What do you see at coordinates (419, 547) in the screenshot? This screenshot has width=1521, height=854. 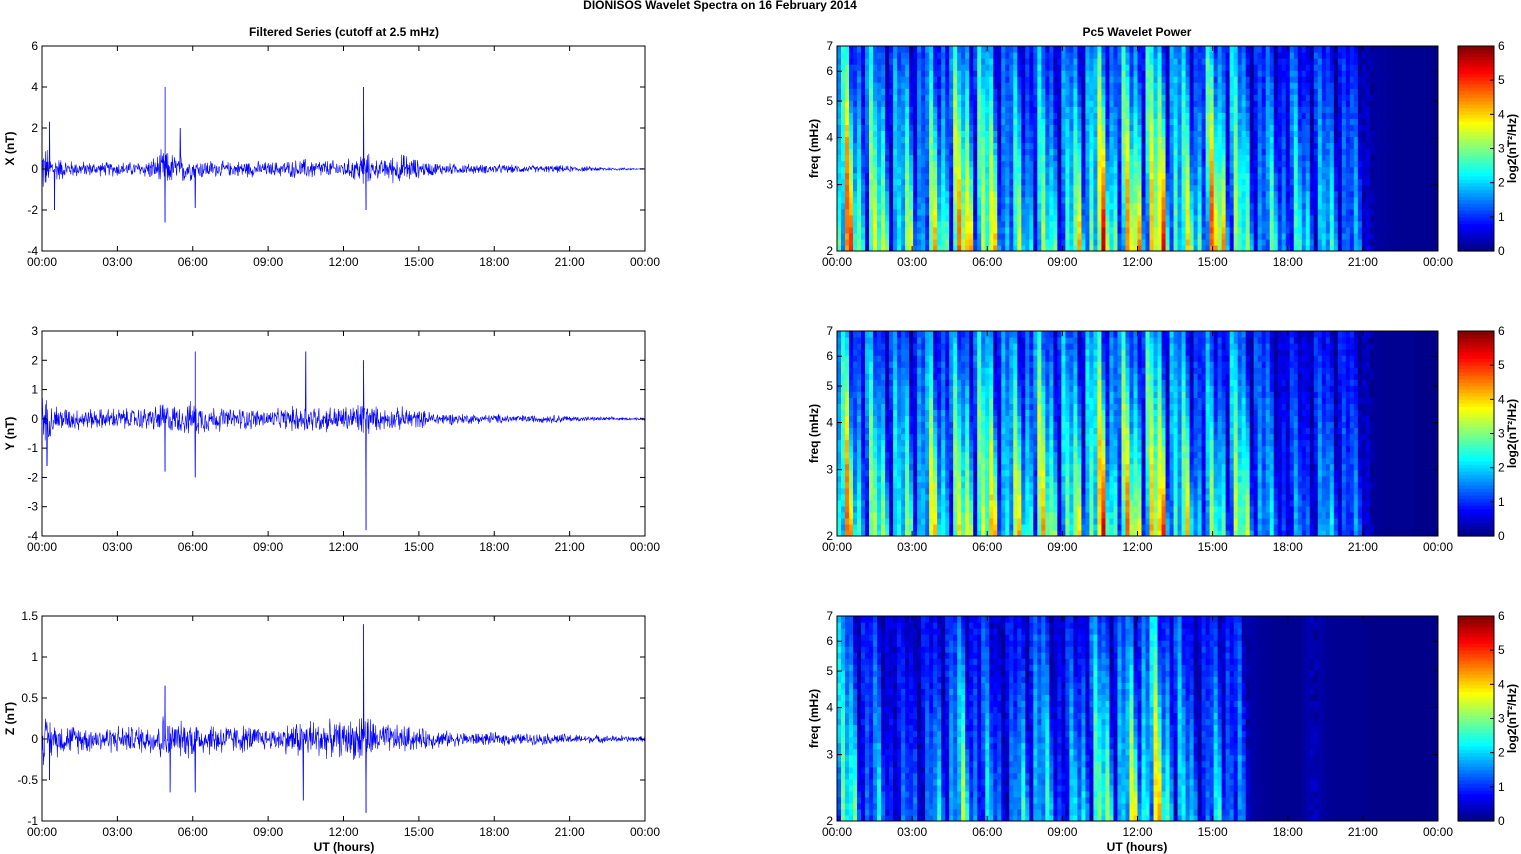 I see `series-x-tick-label: 15:00` at bounding box center [419, 547].